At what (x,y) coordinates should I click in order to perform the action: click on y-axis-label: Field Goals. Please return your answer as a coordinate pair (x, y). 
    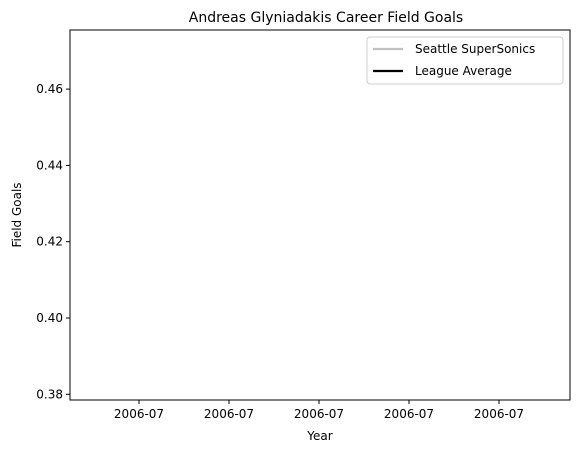
    Looking at the image, I should click on (17, 214).